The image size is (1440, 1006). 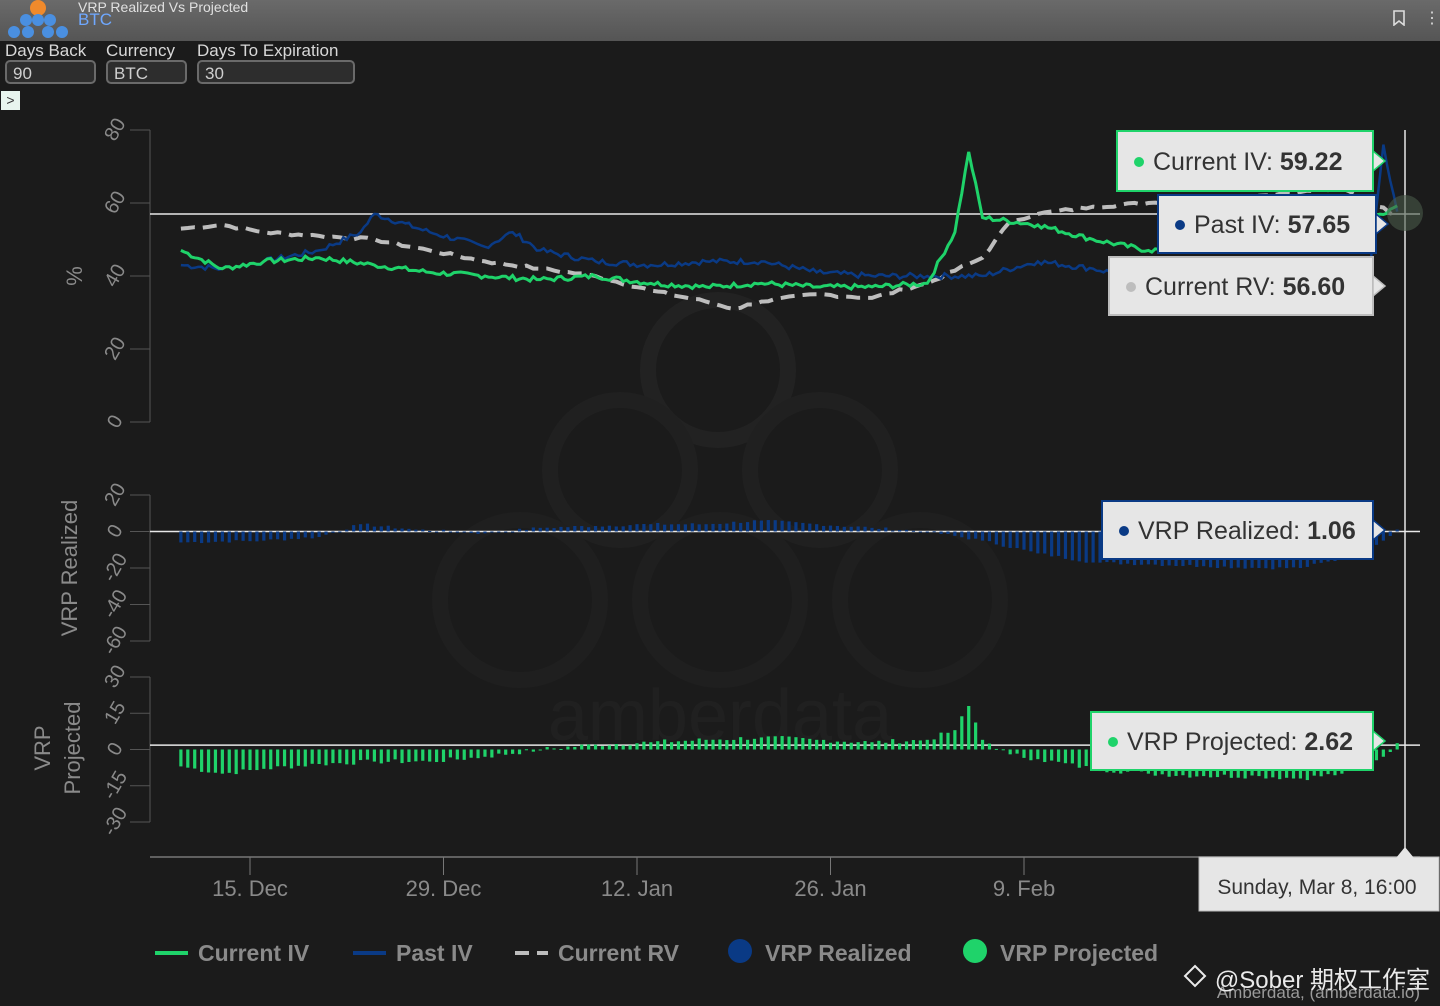 What do you see at coordinates (789, 221) in the screenshot?
I see `current-iv-line` at bounding box center [789, 221].